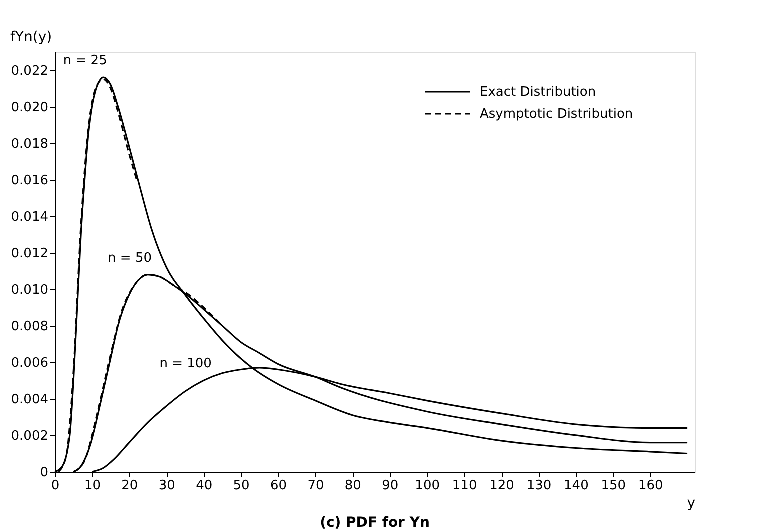 The width and height of the screenshot is (765, 529). What do you see at coordinates (85, 61) in the screenshot?
I see `annotation: n = 25` at bounding box center [85, 61].